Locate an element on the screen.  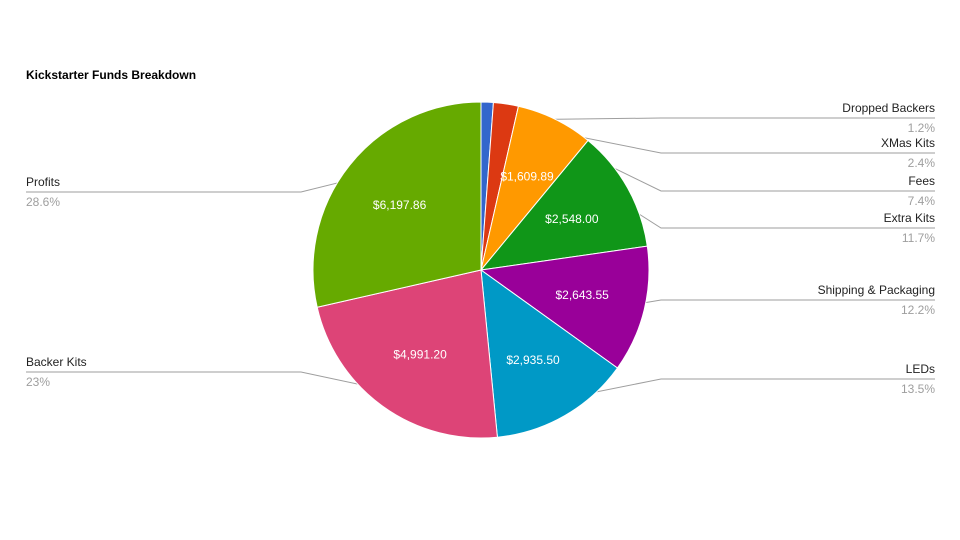
chart-title: Kickstarter Funds Breakdown is located at coordinates (111, 75).